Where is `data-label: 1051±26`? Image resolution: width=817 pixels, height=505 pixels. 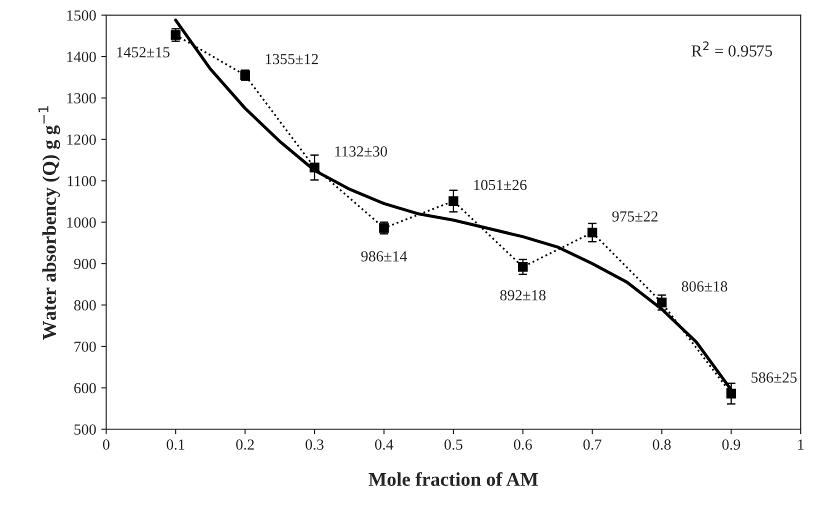 data-label: 1051±26 is located at coordinates (500, 185).